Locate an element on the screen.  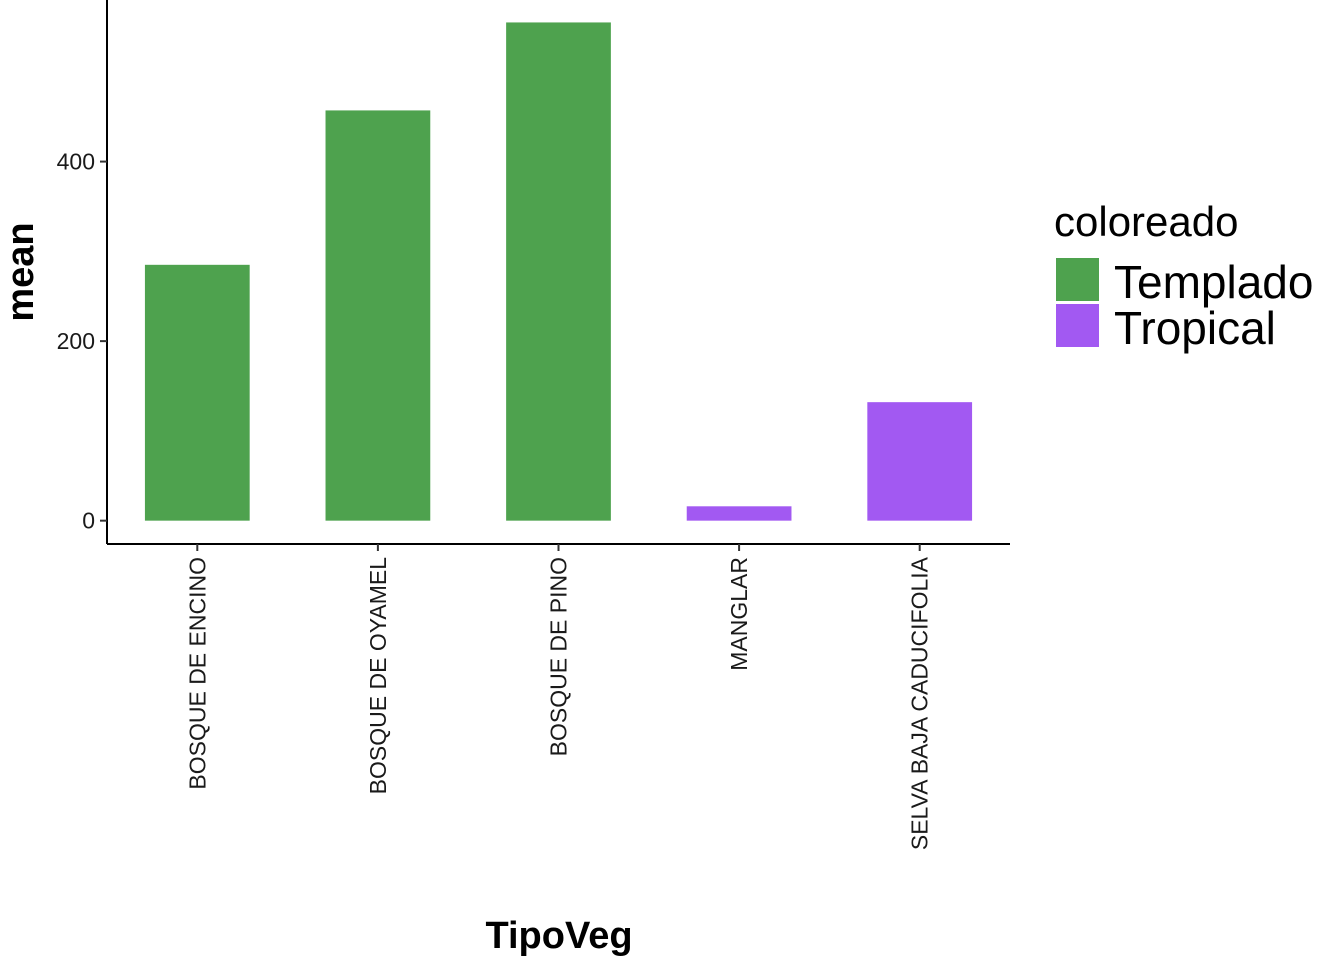
bar-selva-baja-caducifolia is located at coordinates (920, 461).